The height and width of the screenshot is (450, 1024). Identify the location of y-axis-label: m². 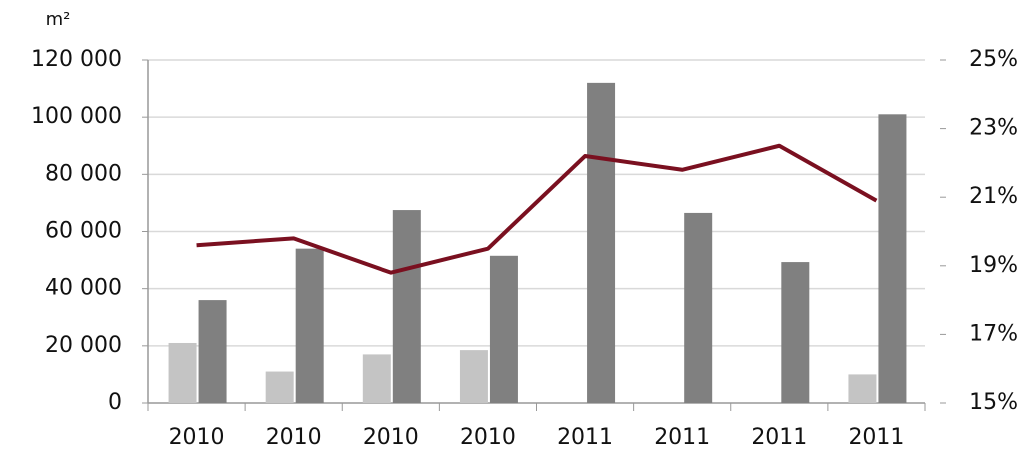
(58, 19).